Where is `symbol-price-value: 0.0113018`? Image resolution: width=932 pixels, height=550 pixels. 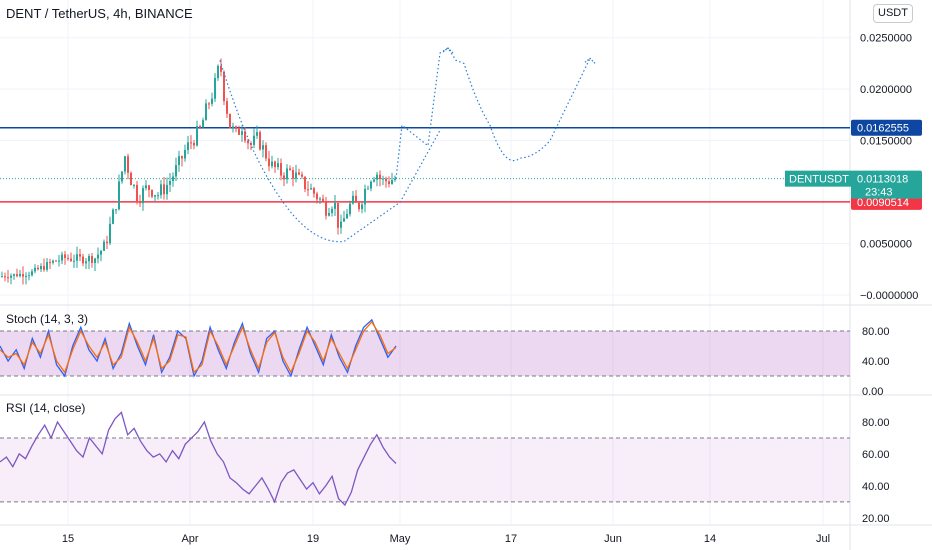 symbol-price-value: 0.0113018 is located at coordinates (882, 180).